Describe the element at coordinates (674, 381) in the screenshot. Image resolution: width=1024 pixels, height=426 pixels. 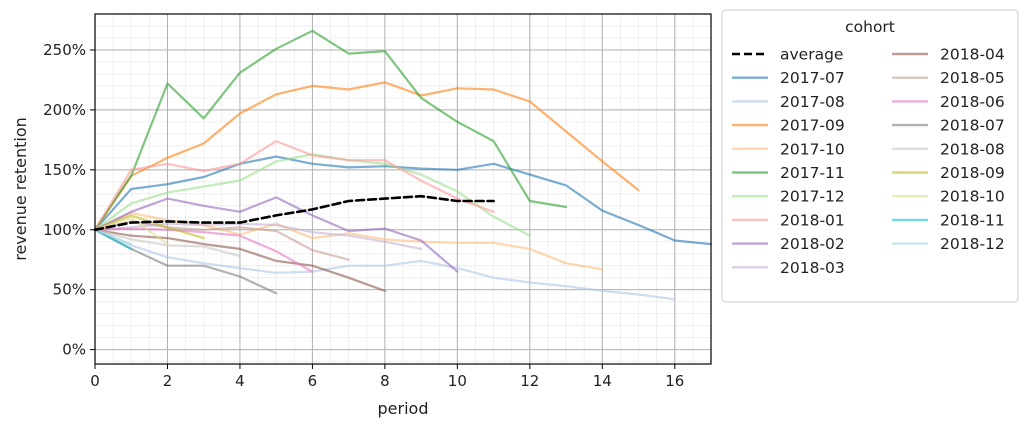
I see `x-tick-label: 16` at that location.